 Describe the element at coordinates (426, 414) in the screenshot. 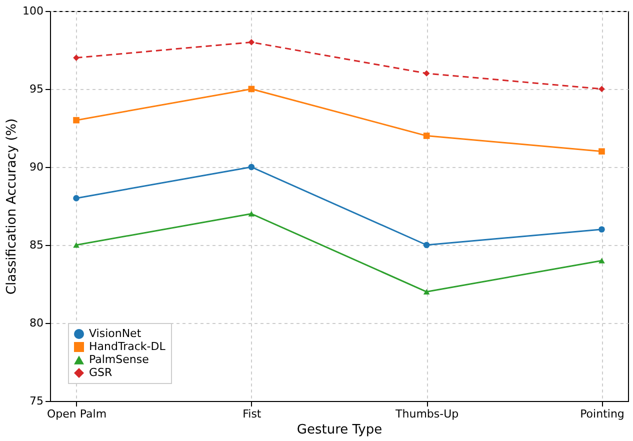

I see `x-tick-label: Thumbs-Up` at that location.